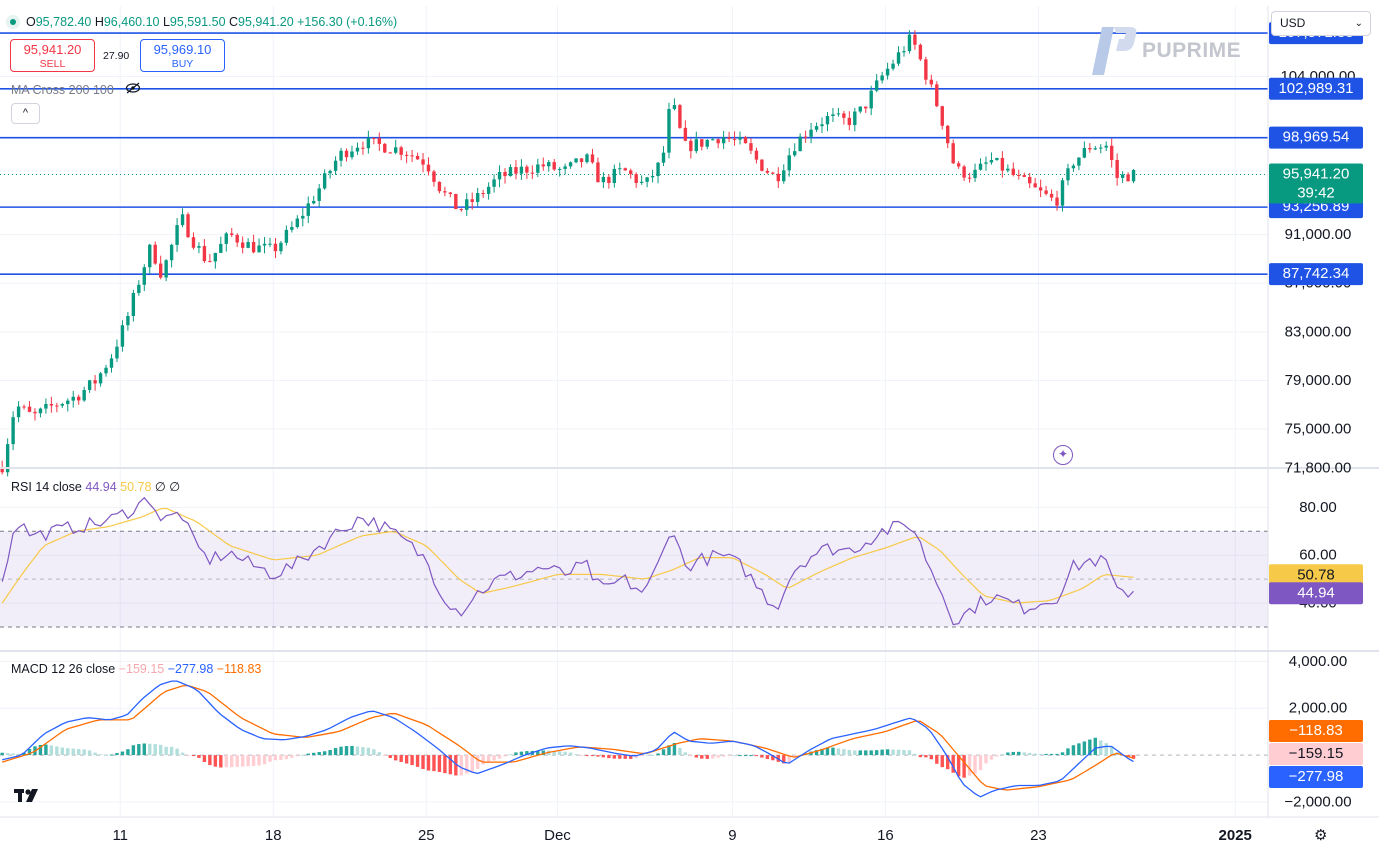 The height and width of the screenshot is (858, 1379). What do you see at coordinates (681, 835) in the screenshot?
I see `time-axis: 11 18 25 Dec 9 16 23 2025` at bounding box center [681, 835].